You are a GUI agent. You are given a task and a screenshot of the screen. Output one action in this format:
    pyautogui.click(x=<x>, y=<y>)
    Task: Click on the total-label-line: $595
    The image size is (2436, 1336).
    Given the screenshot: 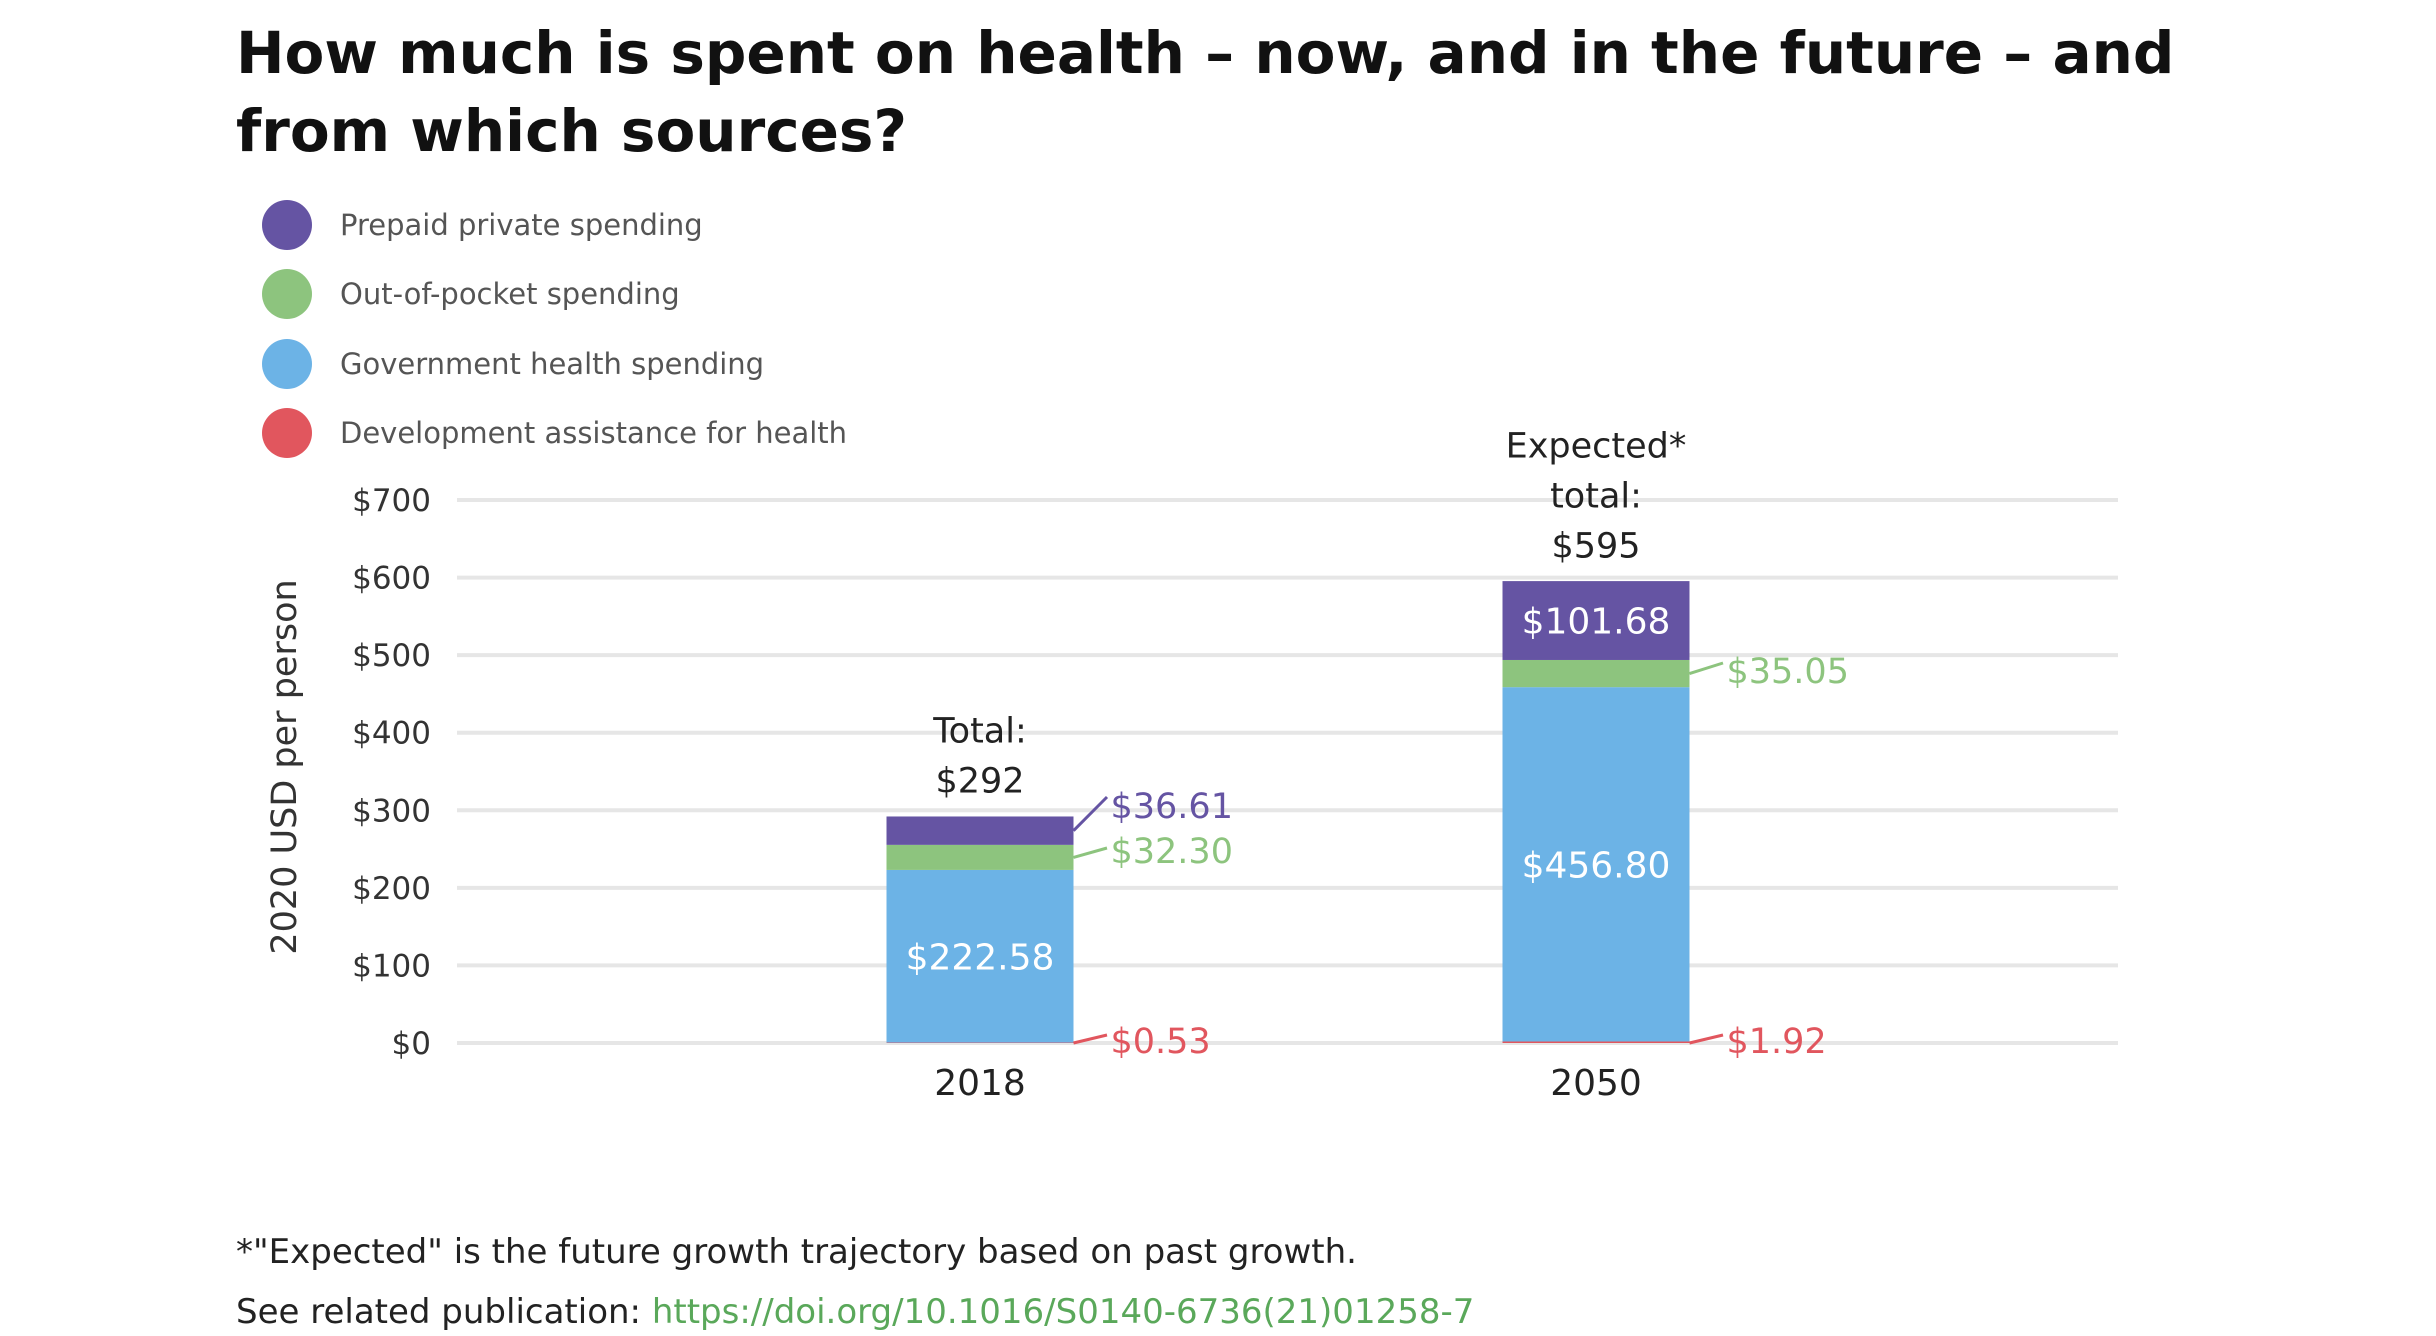 What is the action you would take?
    pyautogui.click(x=1595, y=546)
    